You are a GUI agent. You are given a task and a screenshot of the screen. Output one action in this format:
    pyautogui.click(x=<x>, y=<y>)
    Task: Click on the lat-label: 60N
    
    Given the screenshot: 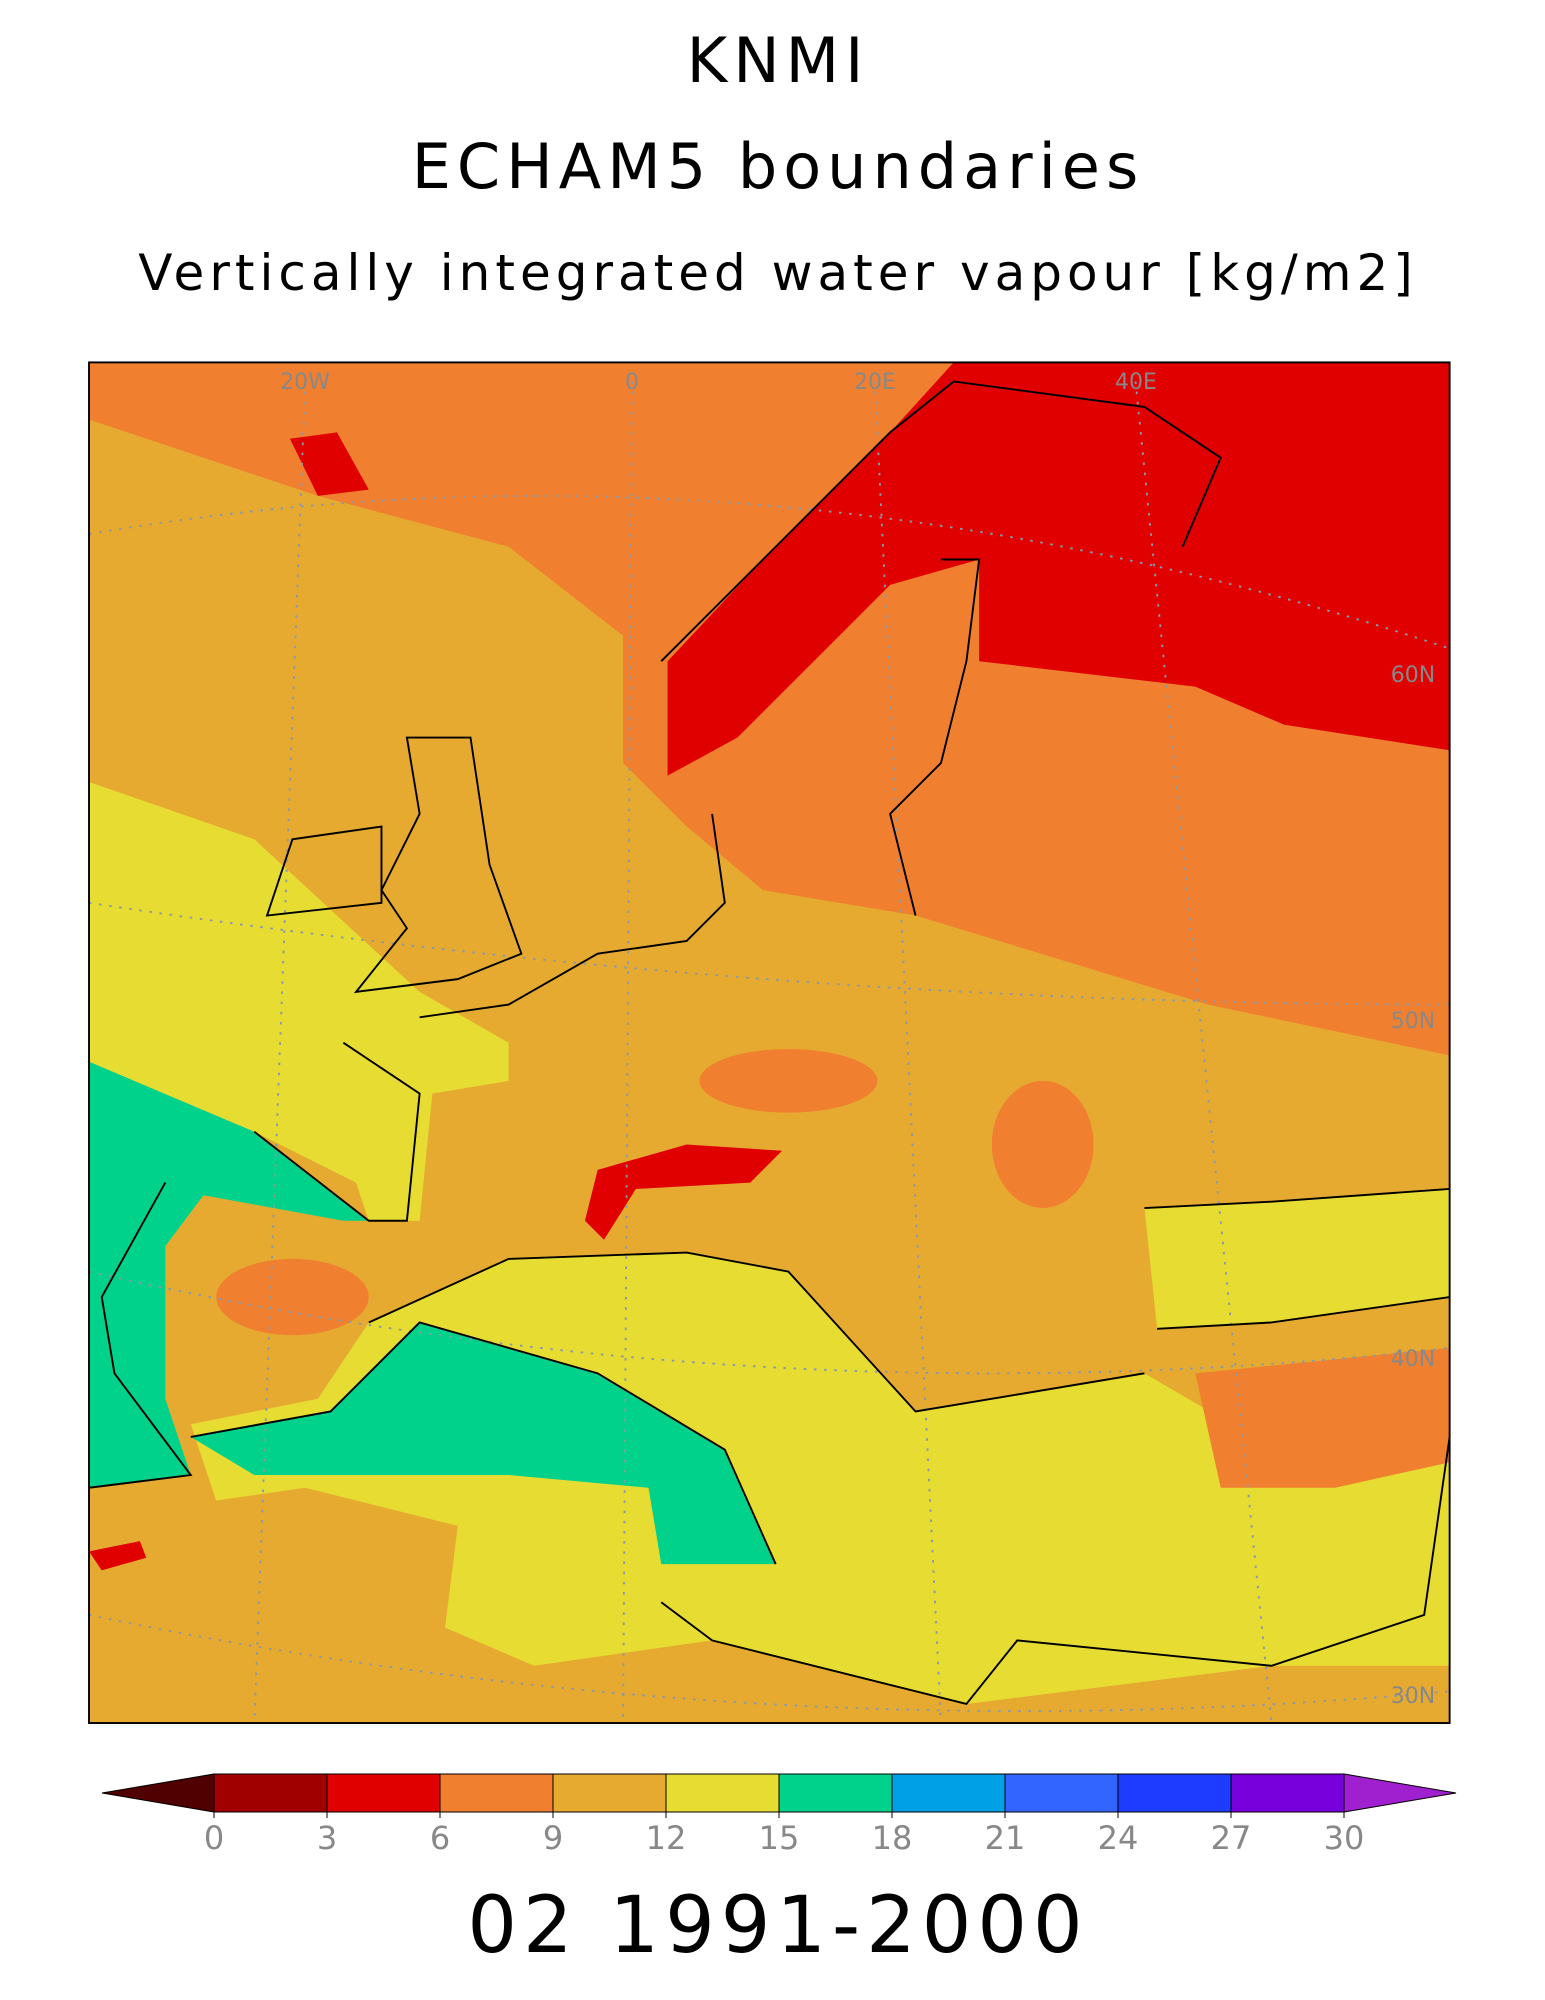 What is the action you would take?
    pyautogui.click(x=1413, y=675)
    